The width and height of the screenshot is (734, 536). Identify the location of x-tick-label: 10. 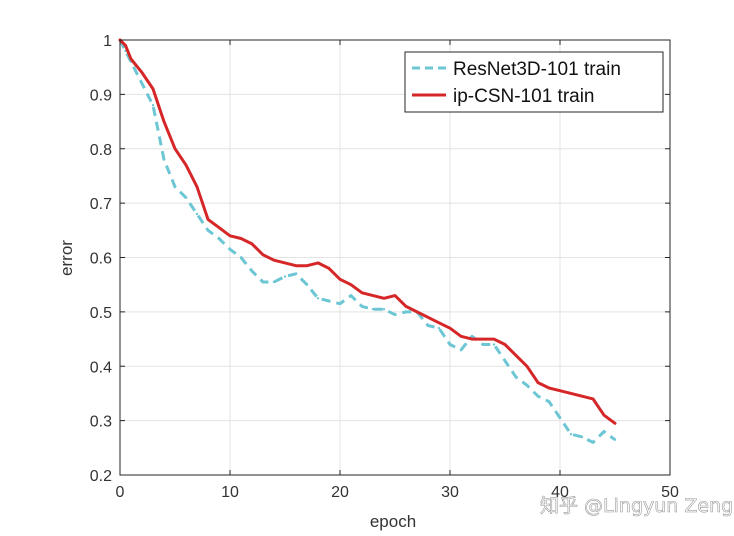
(230, 492).